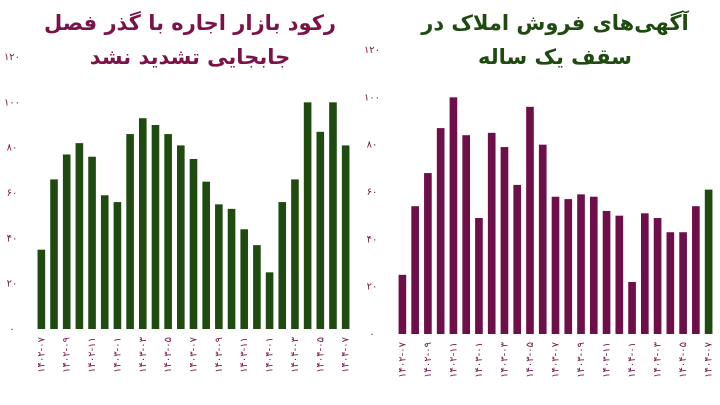 This screenshot has width=720, height=405. What do you see at coordinates (555, 57) in the screenshot?
I see `chart-subtitle: سقف یک ساله` at bounding box center [555, 57].